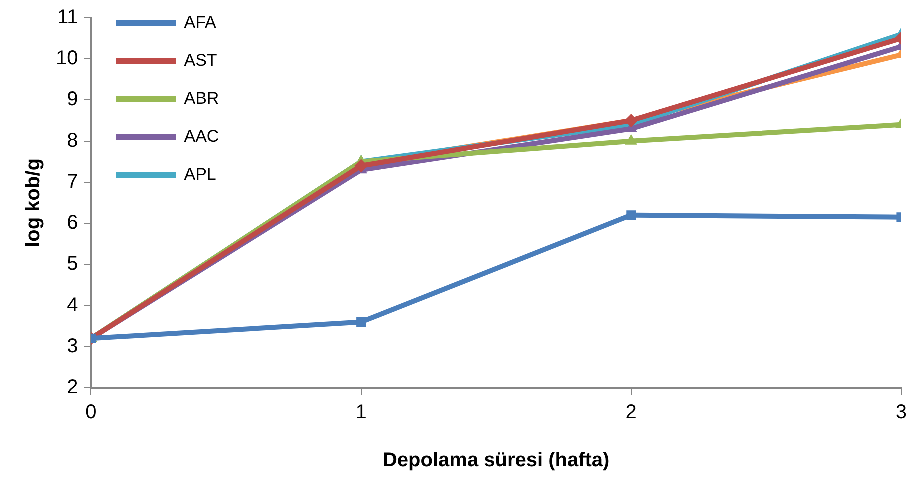  Describe the element at coordinates (496, 461) in the screenshot. I see `x-axis-title: Depolama süresi (hafta)` at that location.